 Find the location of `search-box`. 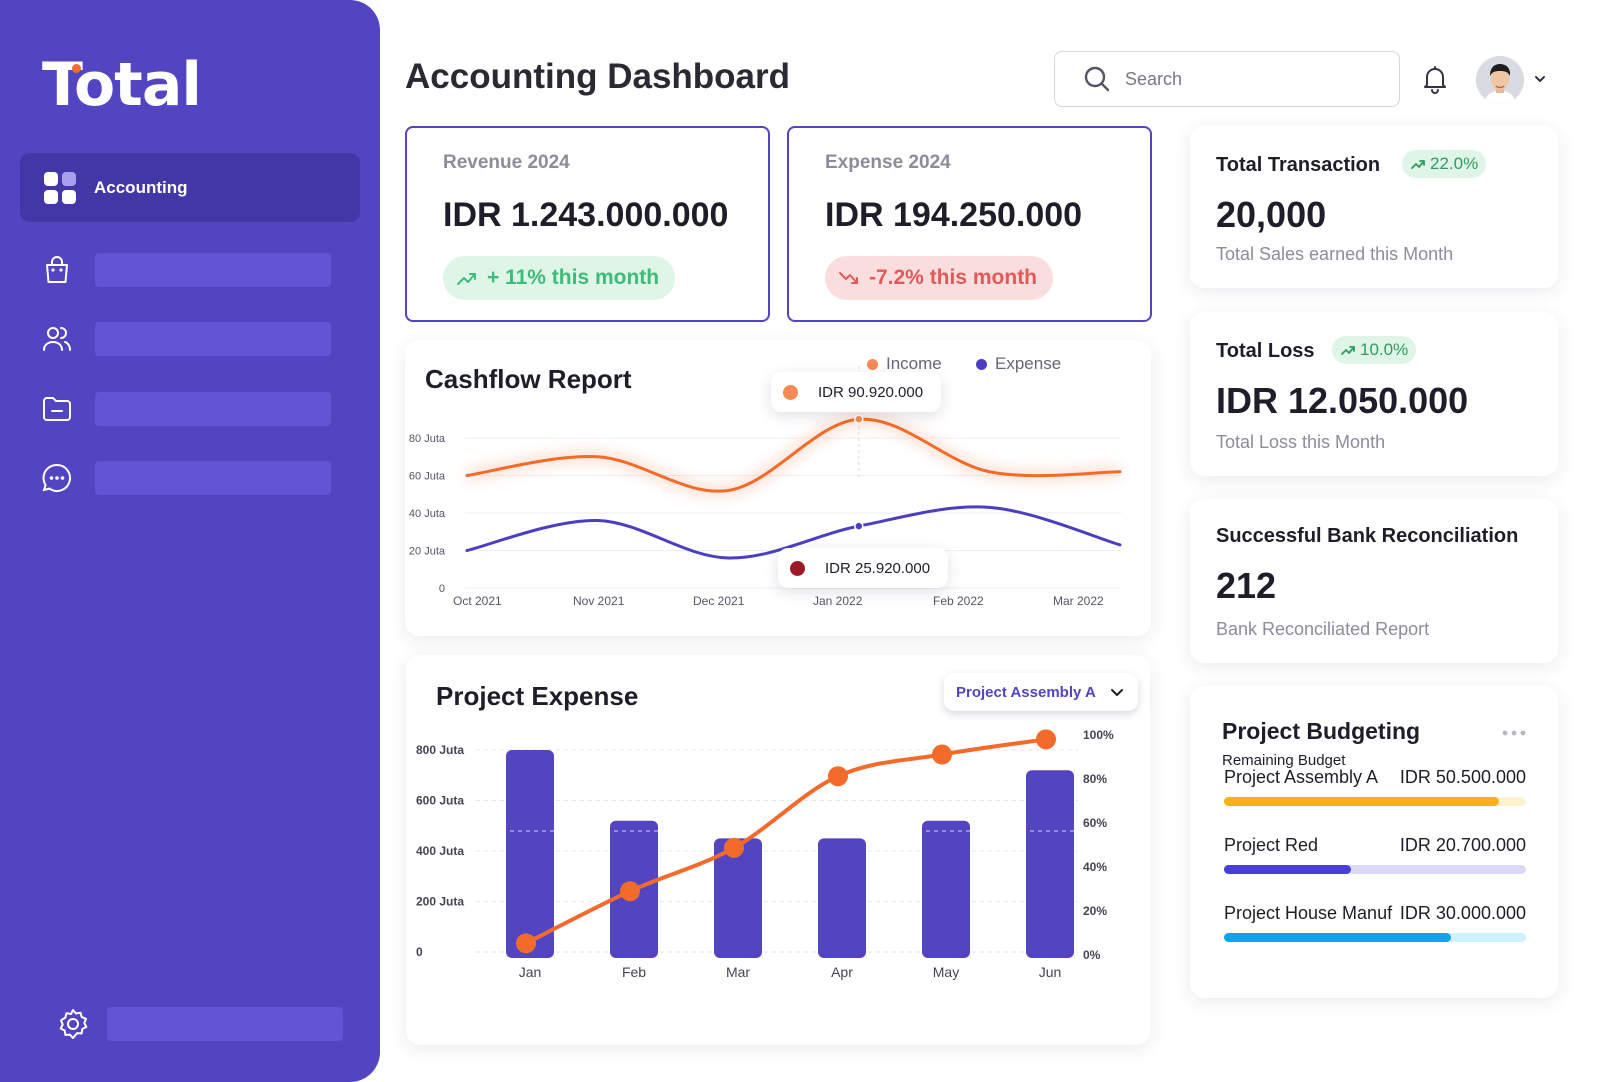

search-box is located at coordinates (1227, 79).